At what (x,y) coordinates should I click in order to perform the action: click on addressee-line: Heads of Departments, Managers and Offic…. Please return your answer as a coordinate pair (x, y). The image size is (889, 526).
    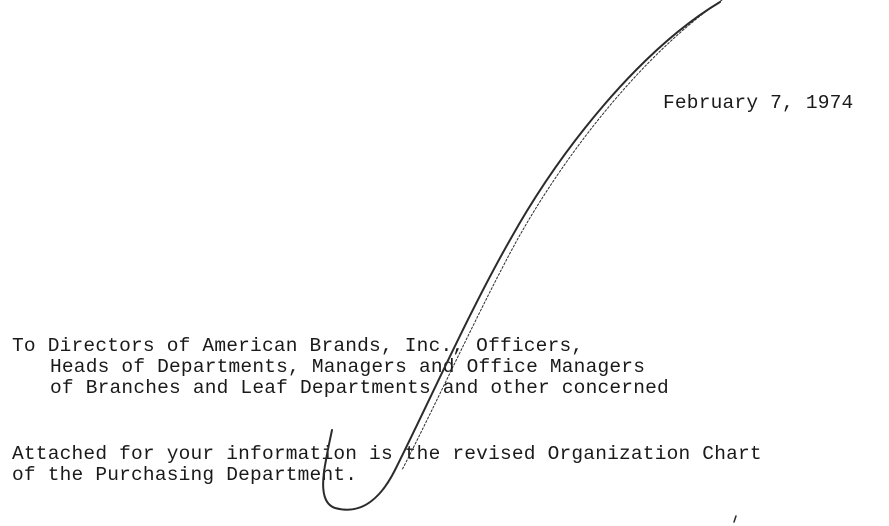
    Looking at the image, I should click on (348, 367).